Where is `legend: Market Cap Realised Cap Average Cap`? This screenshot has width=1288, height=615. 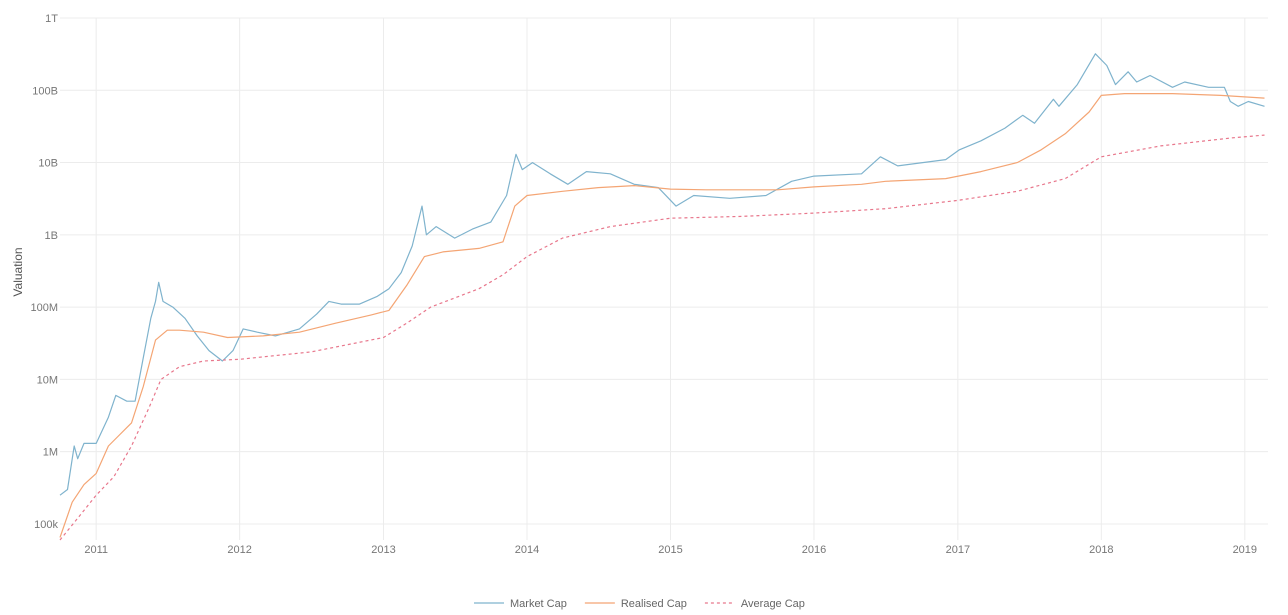 legend: Market Cap Realised Cap Average Cap is located at coordinates (639, 604).